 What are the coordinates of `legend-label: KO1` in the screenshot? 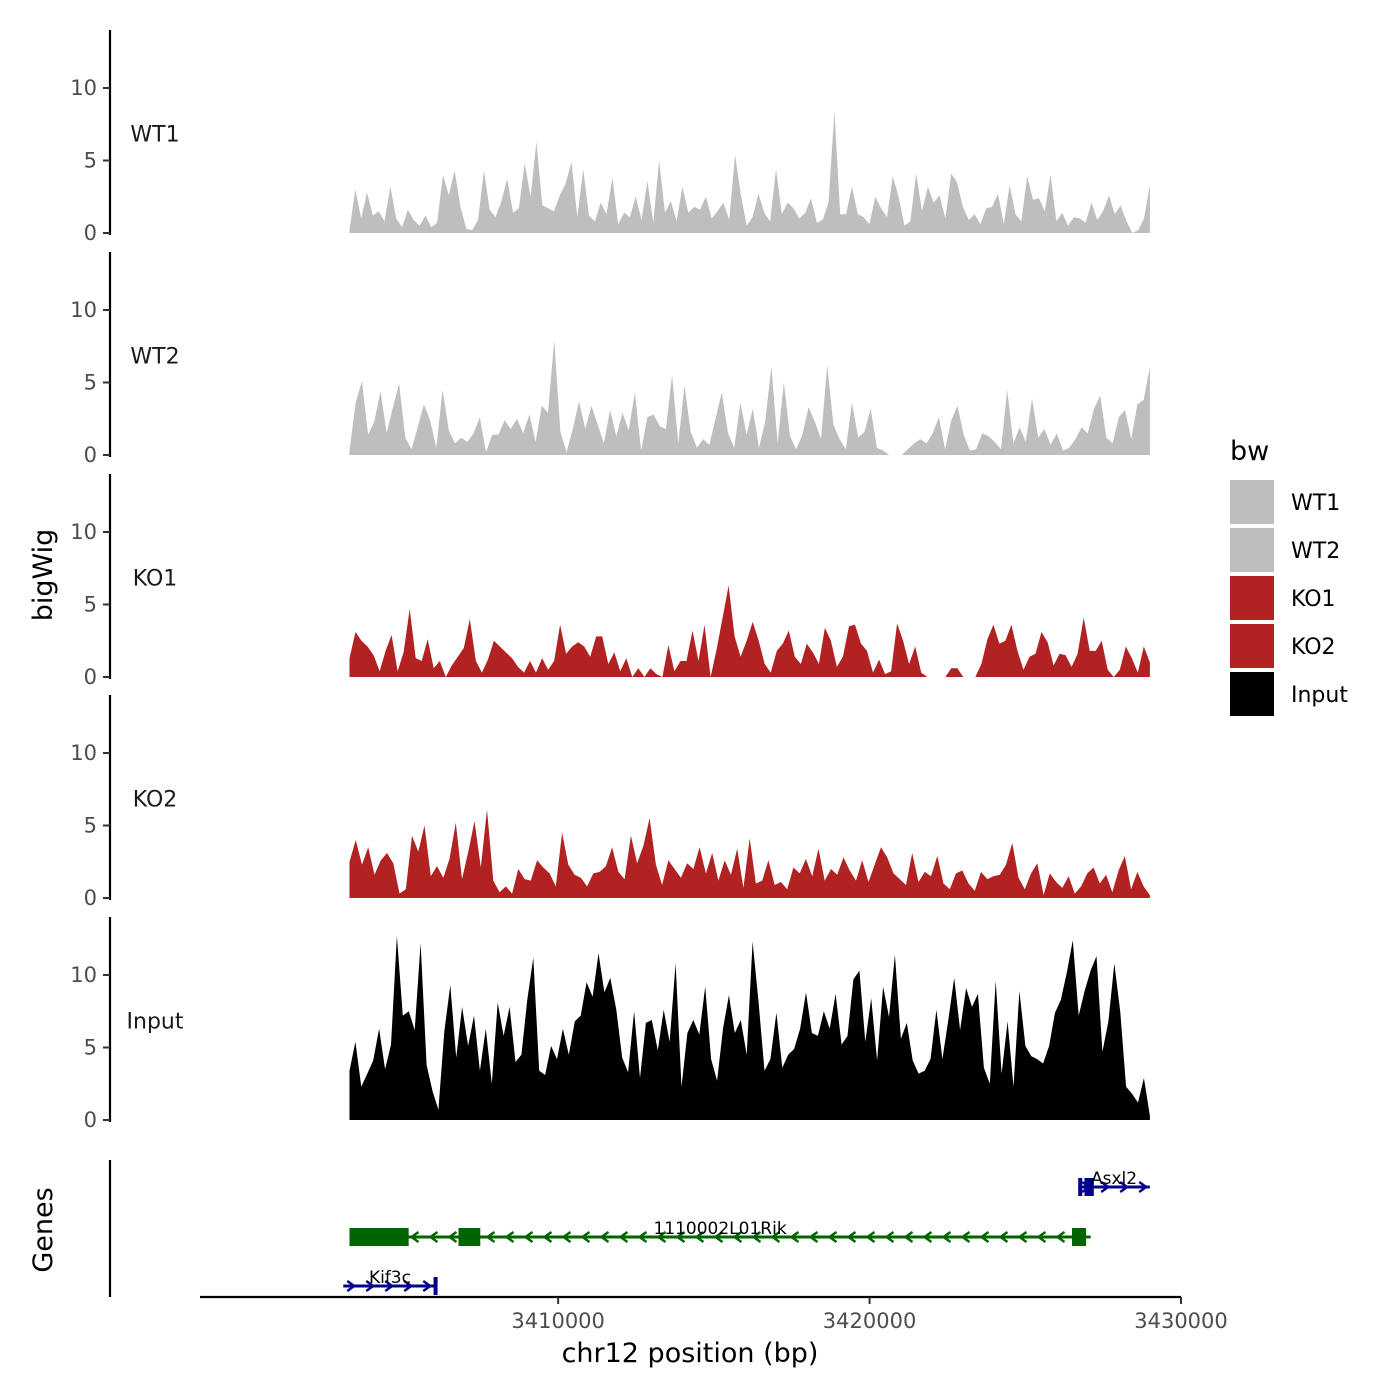 It's located at (1313, 599).